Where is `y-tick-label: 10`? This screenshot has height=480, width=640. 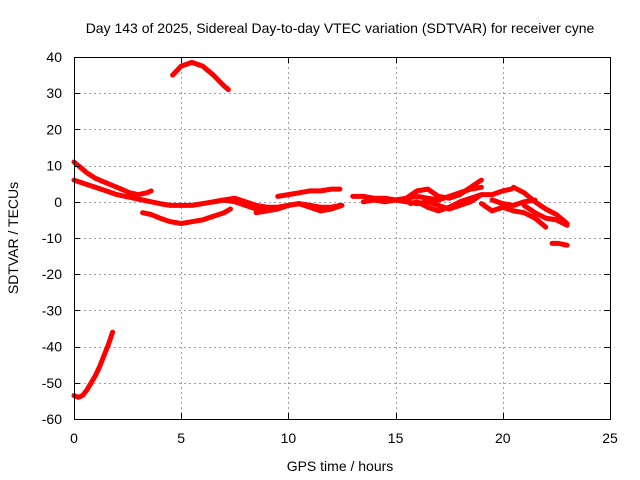
y-tick-label: 10 is located at coordinates (54, 166).